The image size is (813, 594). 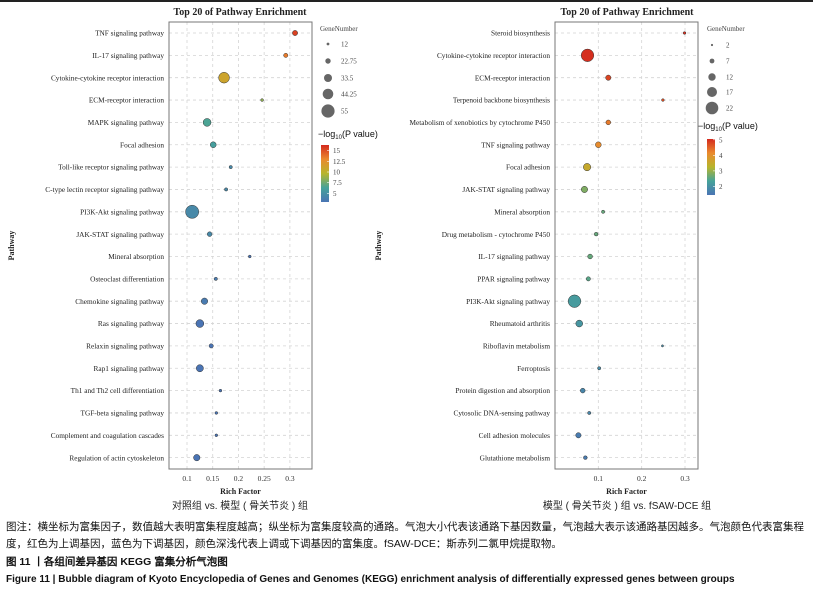 I want to click on color-legend-label: 10, so click(x=337, y=173).